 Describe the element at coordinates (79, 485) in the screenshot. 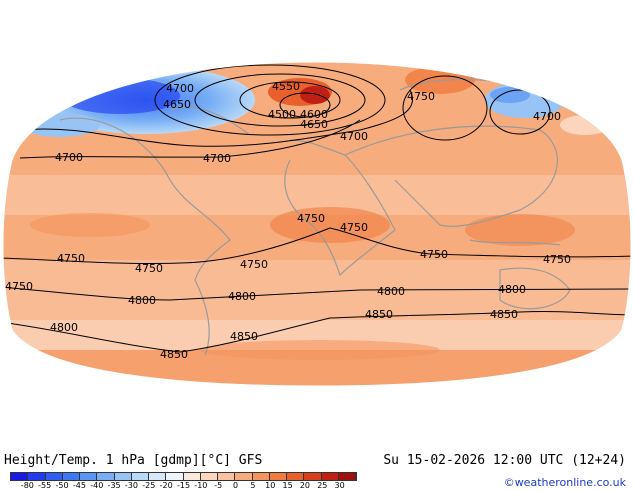

I see `legend-tick-label: -45` at that location.